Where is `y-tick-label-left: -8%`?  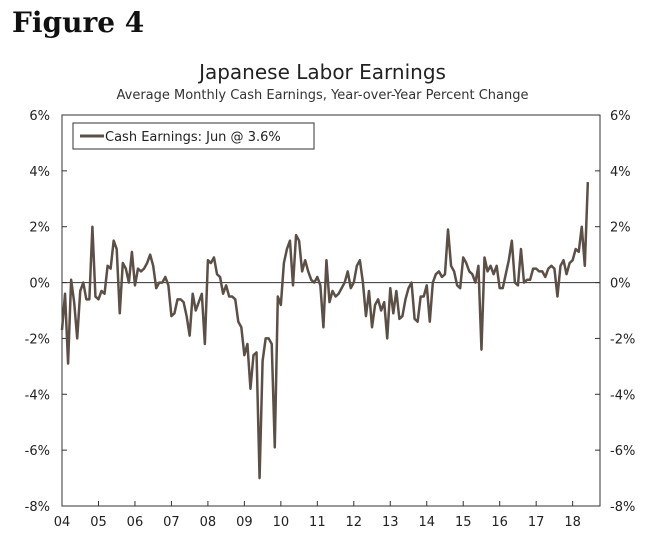 y-tick-label-left: -8% is located at coordinates (37, 507).